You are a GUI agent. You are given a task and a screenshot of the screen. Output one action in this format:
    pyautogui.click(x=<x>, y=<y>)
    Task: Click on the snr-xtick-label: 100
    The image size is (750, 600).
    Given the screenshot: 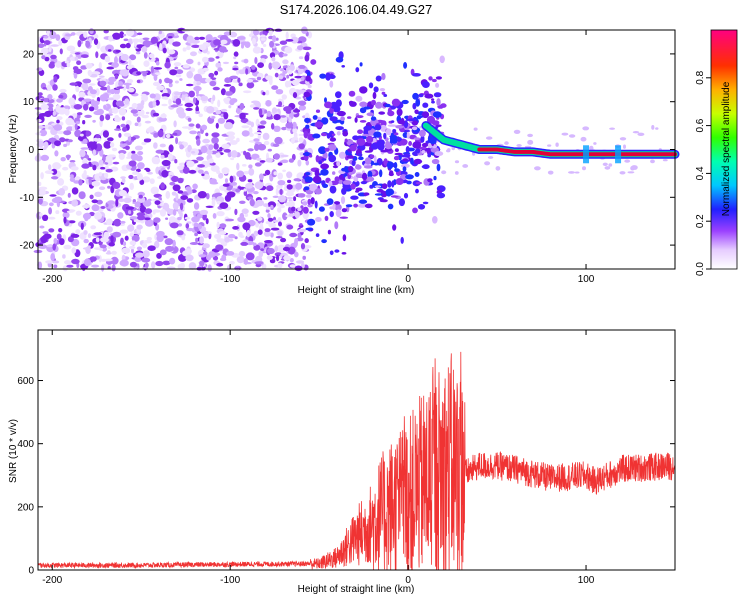 What is the action you would take?
    pyautogui.click(x=586, y=580)
    